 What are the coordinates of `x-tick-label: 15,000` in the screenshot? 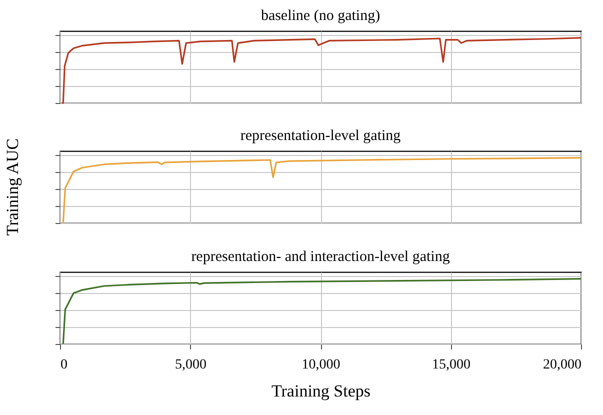 It's located at (451, 365).